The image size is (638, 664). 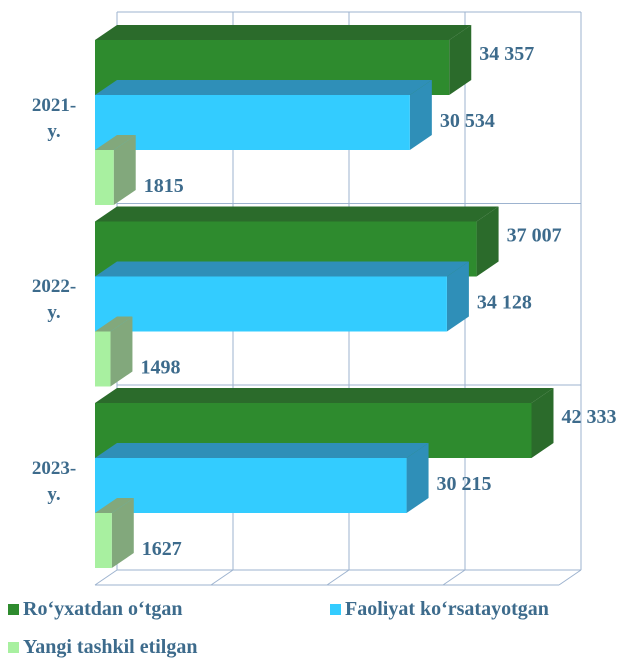 What do you see at coordinates (589, 417) in the screenshot?
I see `data-label: 42 333` at bounding box center [589, 417].